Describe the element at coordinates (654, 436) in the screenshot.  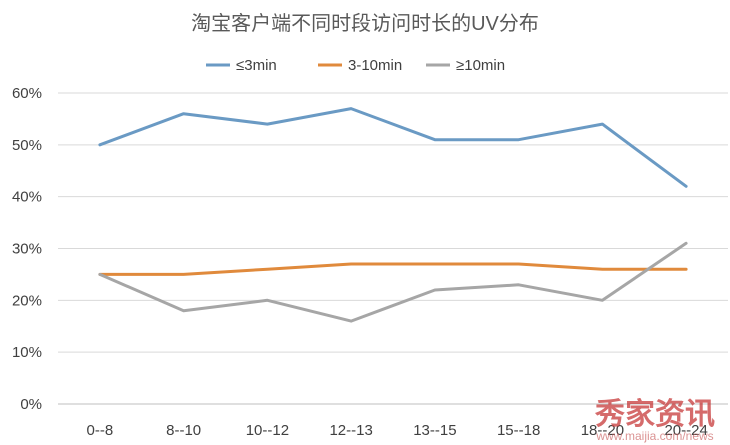
I see `watermark-url: www.maijia.com/news` at that location.